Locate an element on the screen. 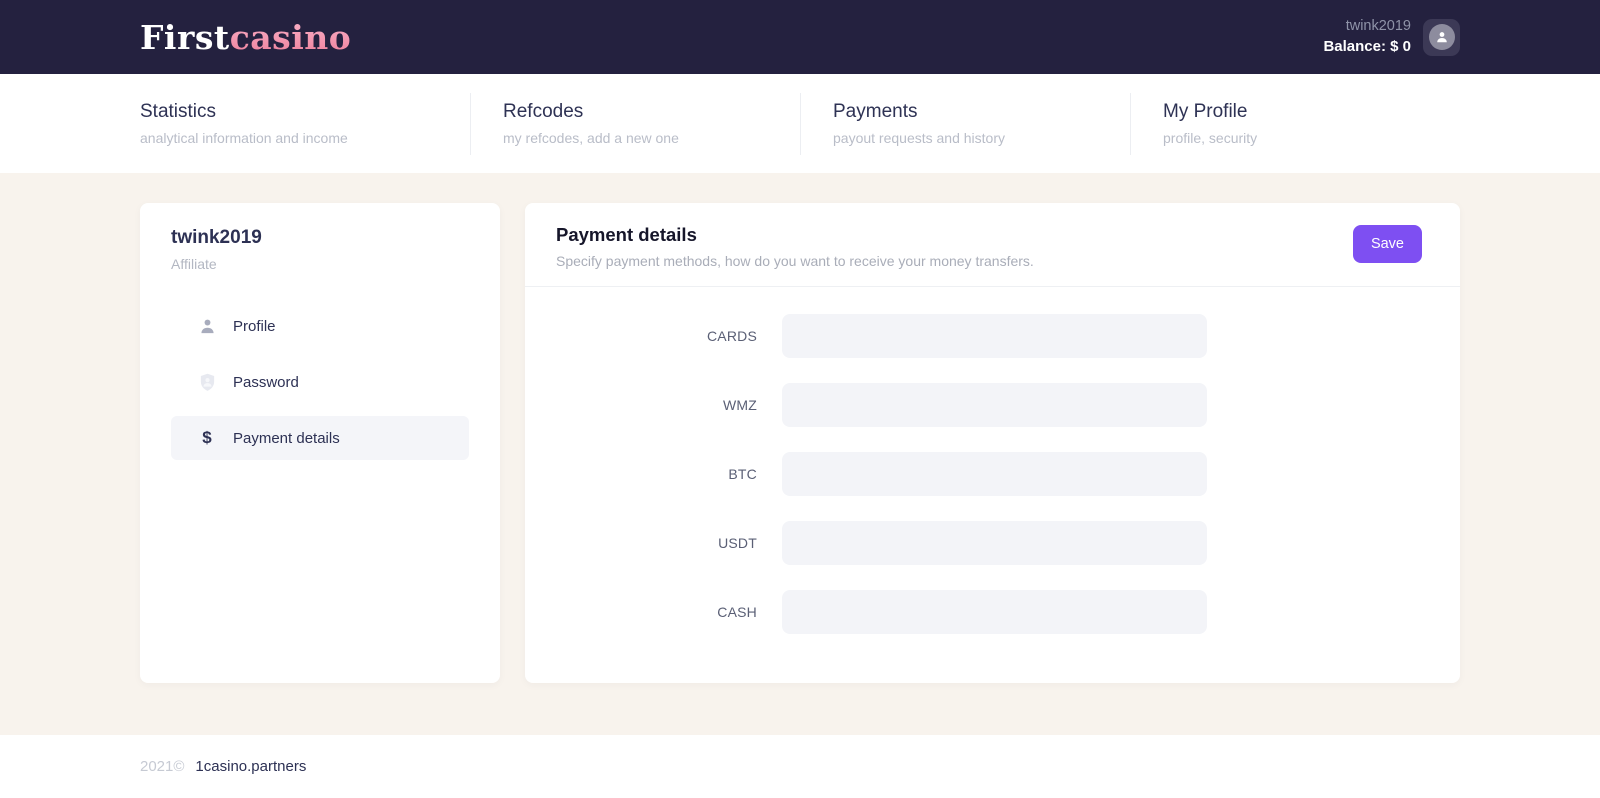 The height and width of the screenshot is (798, 1600). wmz-label: WMZ is located at coordinates (739, 405).